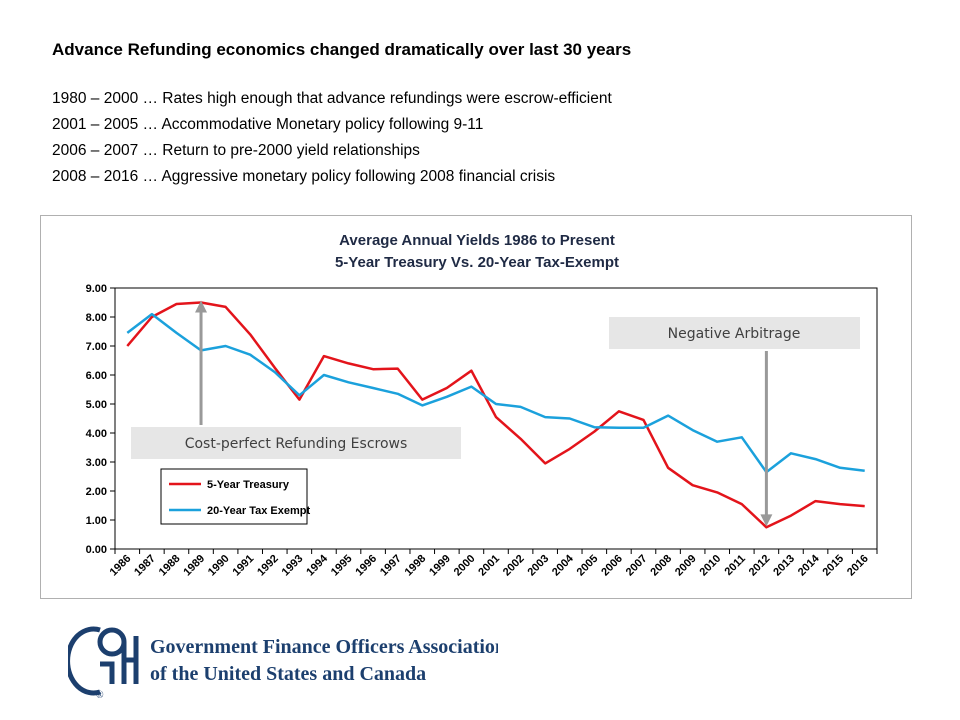  Describe the element at coordinates (612, 566) in the screenshot. I see `x-tick-label: 2006` at that location.